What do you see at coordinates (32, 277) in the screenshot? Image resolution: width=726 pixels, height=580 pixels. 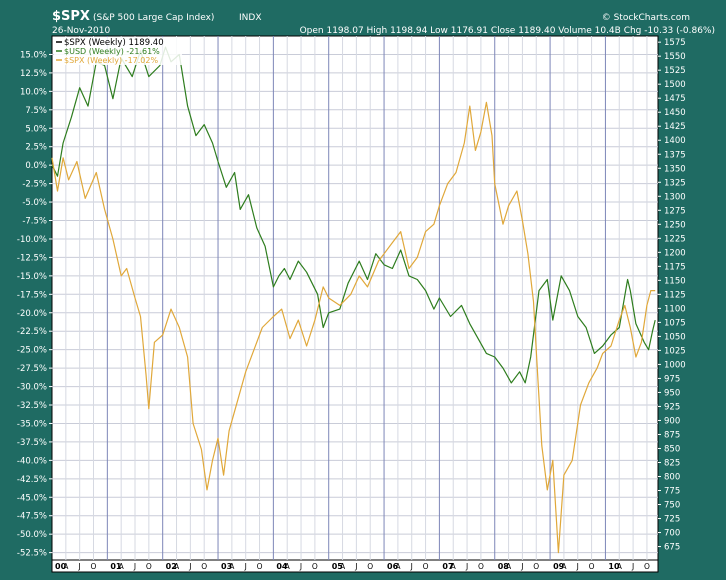 I see `left-tick-label: -15.0%` at bounding box center [32, 277].